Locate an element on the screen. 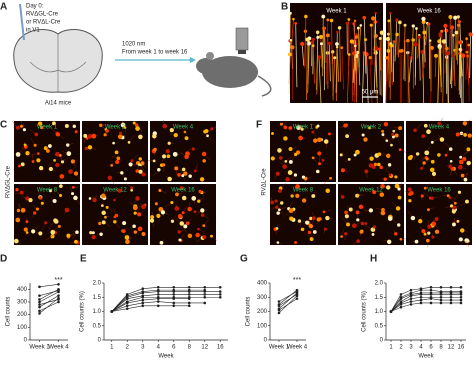 This screenshot has width=474, height=376. y-axis-label: Cell counts is located at coordinates (9, 312).